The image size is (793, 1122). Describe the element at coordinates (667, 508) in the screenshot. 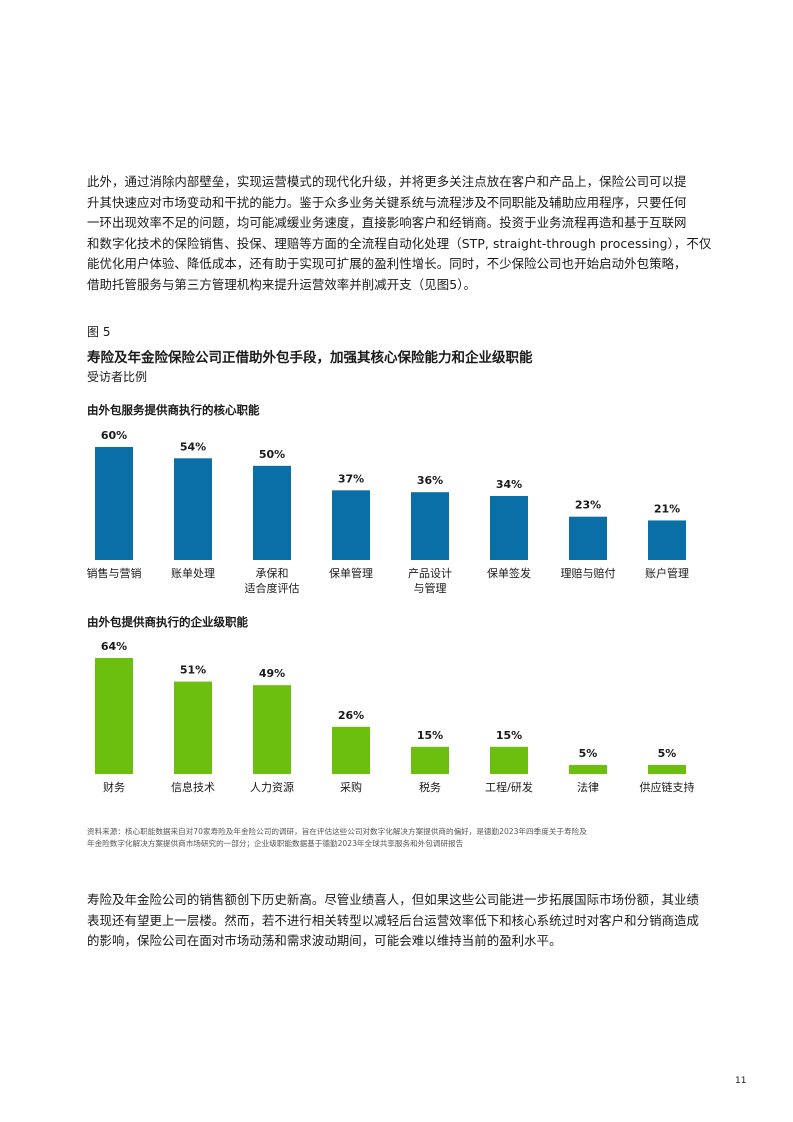

I see `data-label: 21%` at that location.